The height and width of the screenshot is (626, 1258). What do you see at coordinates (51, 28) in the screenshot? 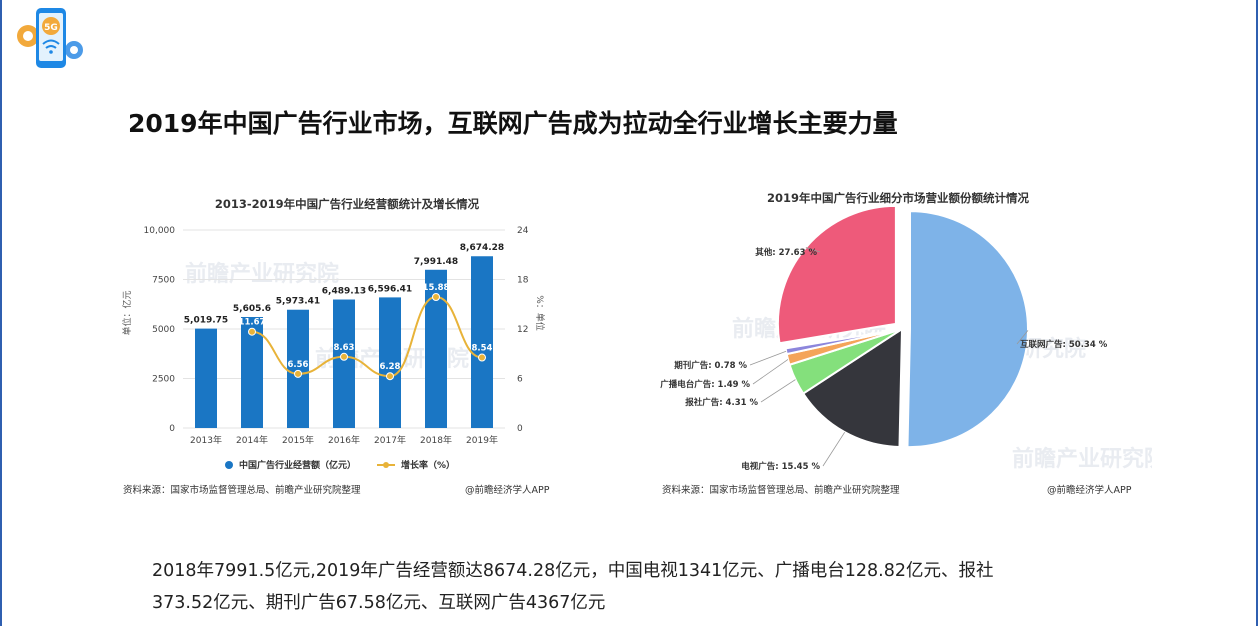
I see `logo-badge: 5G` at bounding box center [51, 28].